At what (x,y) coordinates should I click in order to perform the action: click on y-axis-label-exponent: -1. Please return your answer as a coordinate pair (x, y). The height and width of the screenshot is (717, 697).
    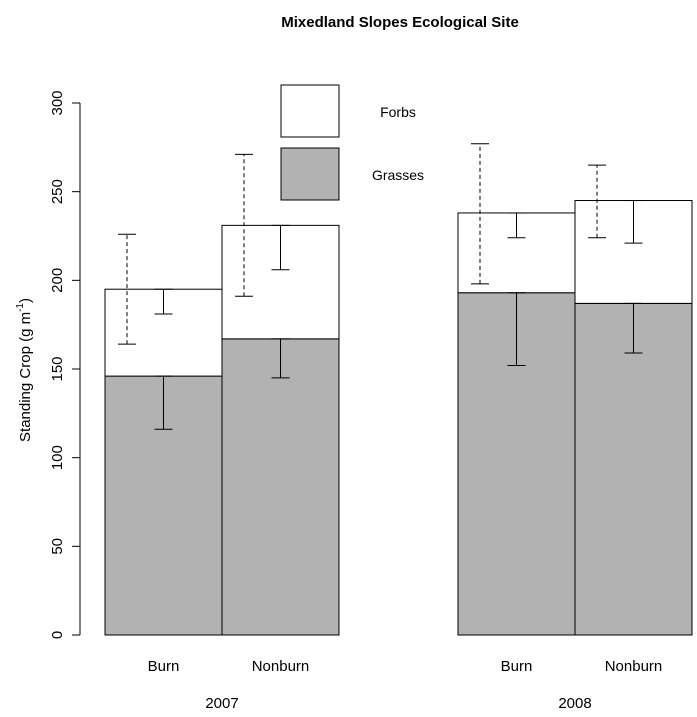
    Looking at the image, I should click on (20, 307).